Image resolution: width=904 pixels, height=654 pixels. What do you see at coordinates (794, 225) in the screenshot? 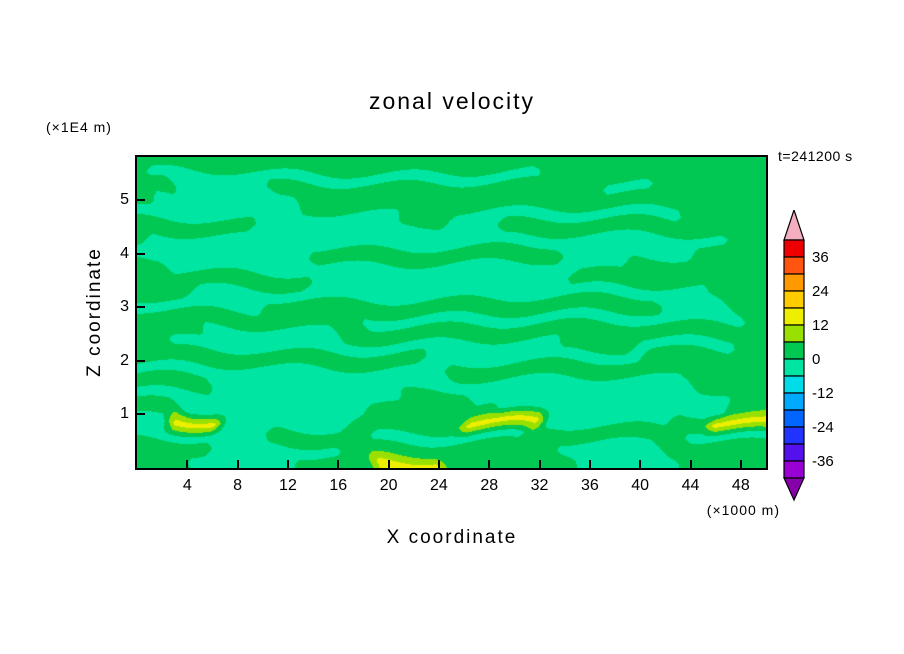
I see `colorbar-top-arrow` at bounding box center [794, 225].